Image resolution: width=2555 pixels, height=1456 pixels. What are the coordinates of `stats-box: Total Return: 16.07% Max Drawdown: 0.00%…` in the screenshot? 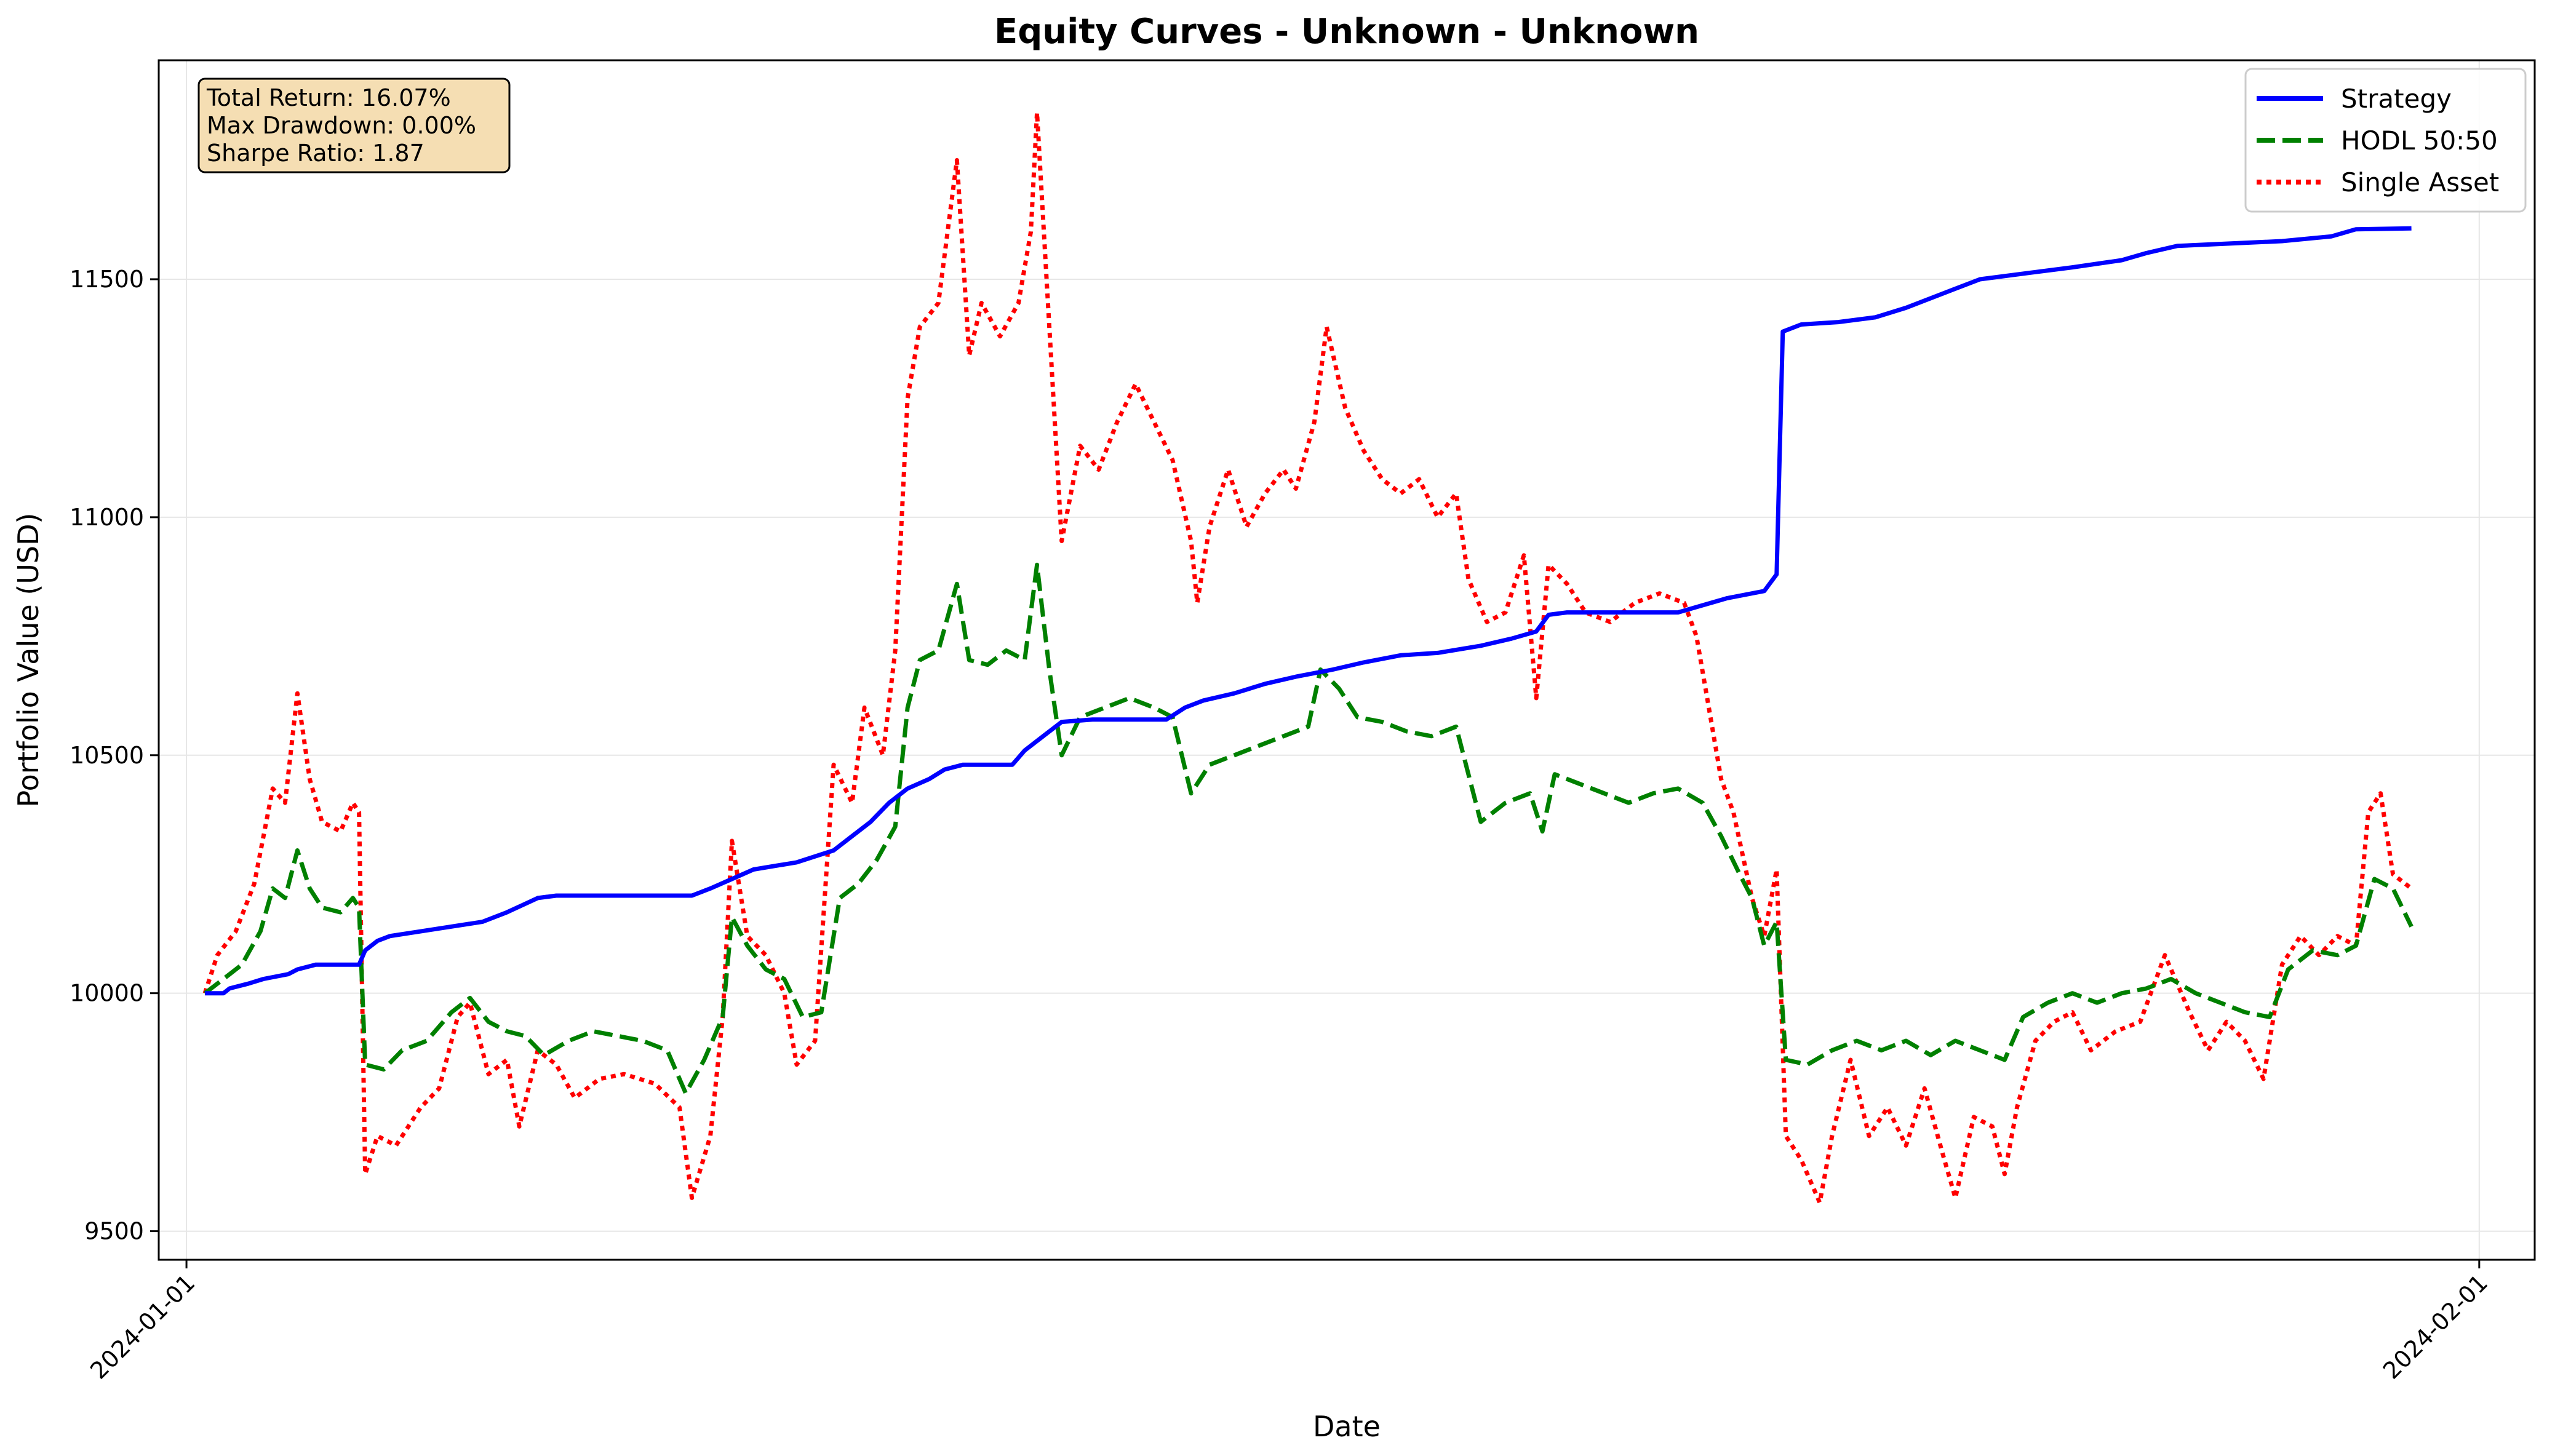 It's located at (354, 126).